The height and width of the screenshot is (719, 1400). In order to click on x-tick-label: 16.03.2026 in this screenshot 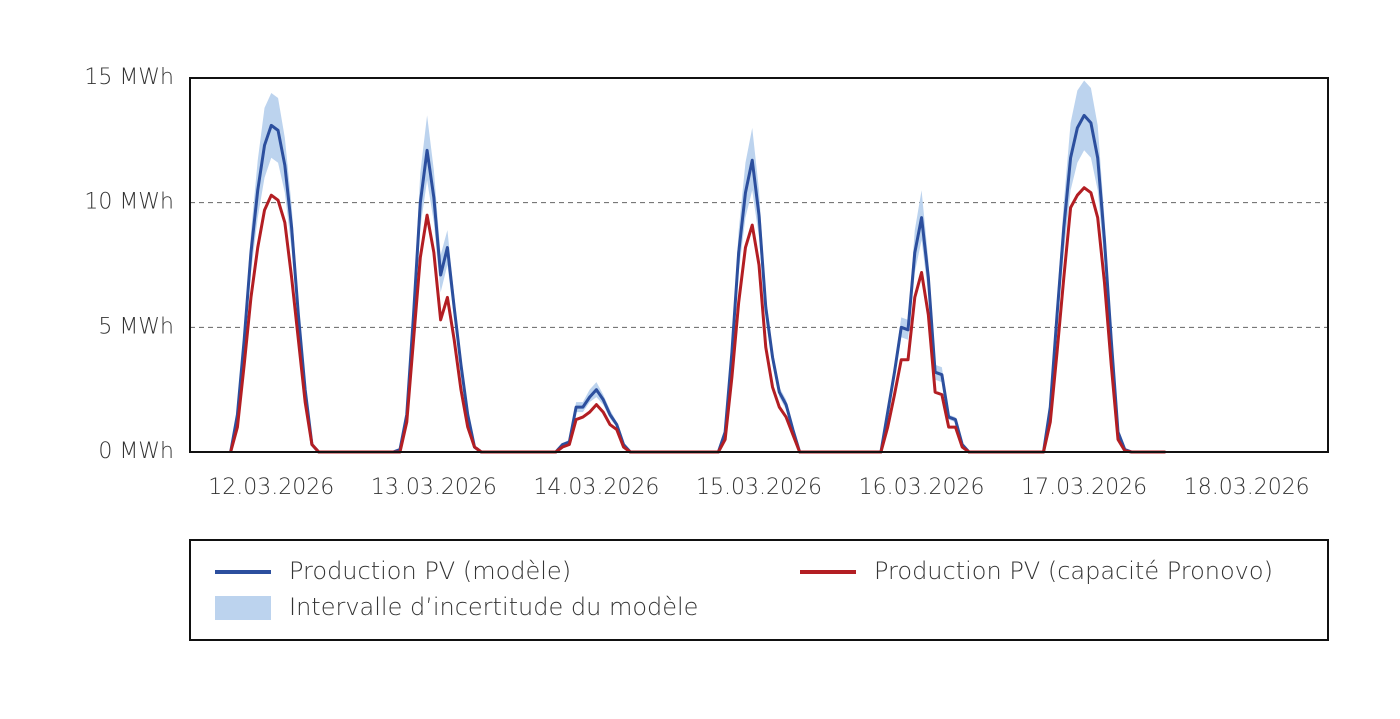, I will do `click(922, 487)`.